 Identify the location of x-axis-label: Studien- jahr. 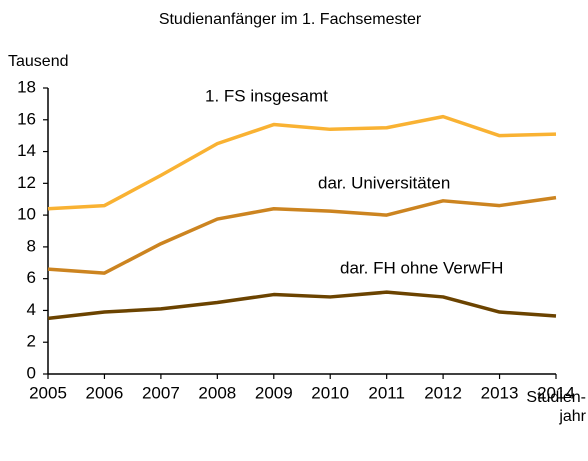
(556, 407).